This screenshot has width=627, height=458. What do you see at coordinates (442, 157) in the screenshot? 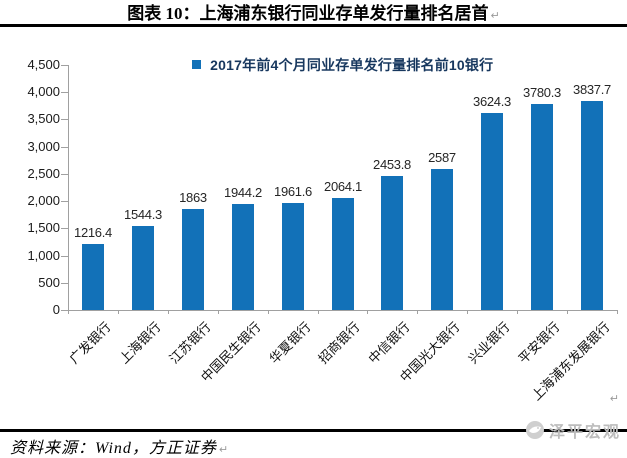
I see `bar-value-label: 2587` at bounding box center [442, 157].